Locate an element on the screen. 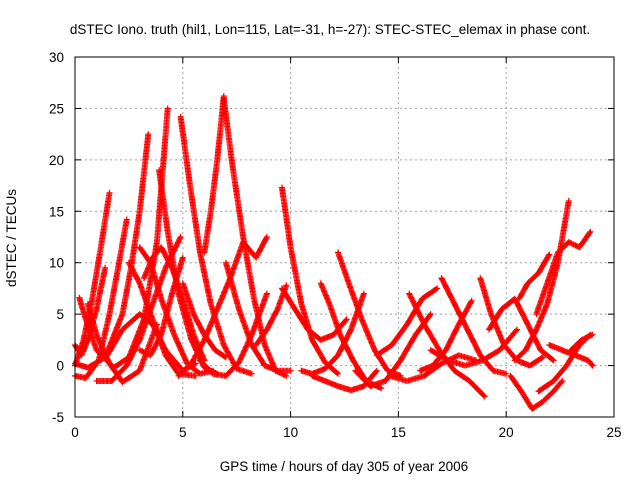 Image resolution: width=640 pixels, height=480 pixels. y-tick-label: 25 is located at coordinates (56, 108).